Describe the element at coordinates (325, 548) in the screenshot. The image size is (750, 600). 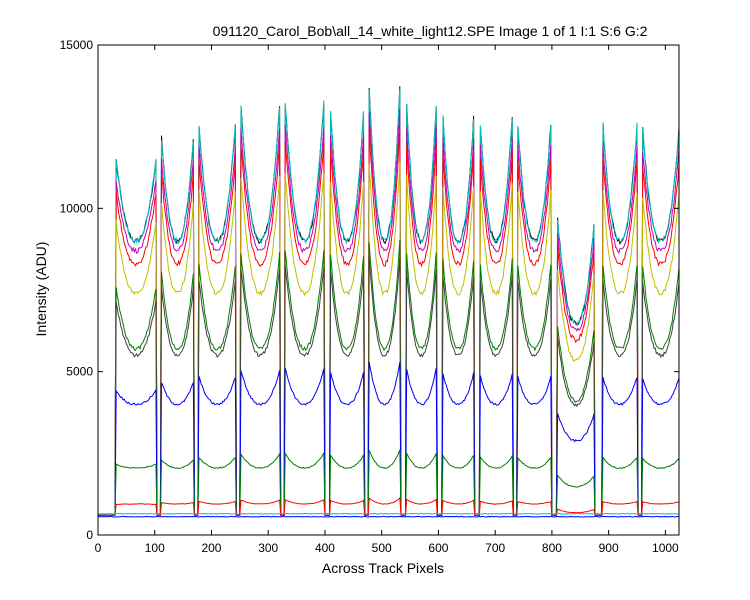
I see `x-tick-label: 400` at that location.